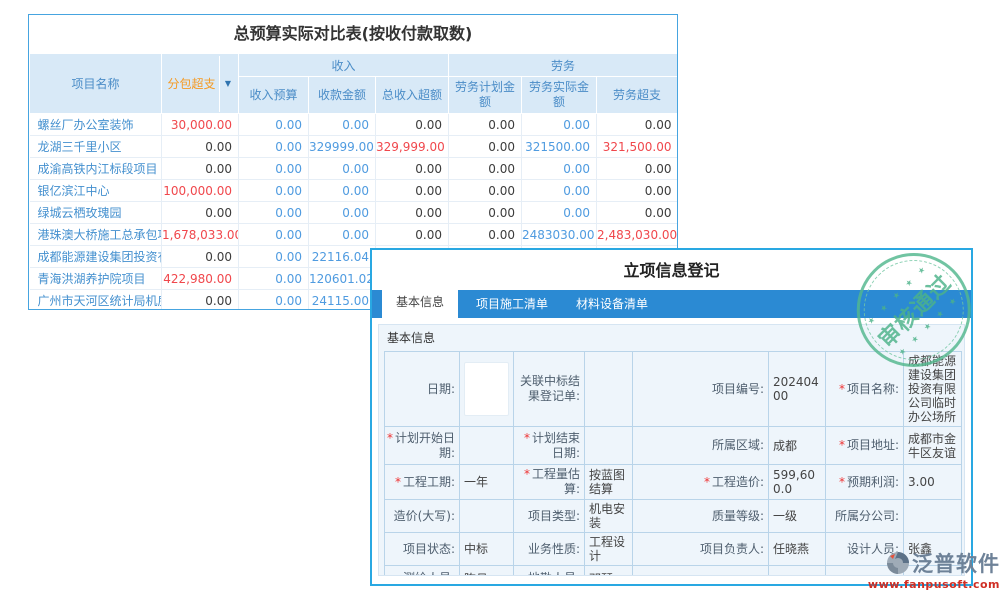  Describe the element at coordinates (608, 516) in the screenshot. I see `field-value: 机电安装` at that location.